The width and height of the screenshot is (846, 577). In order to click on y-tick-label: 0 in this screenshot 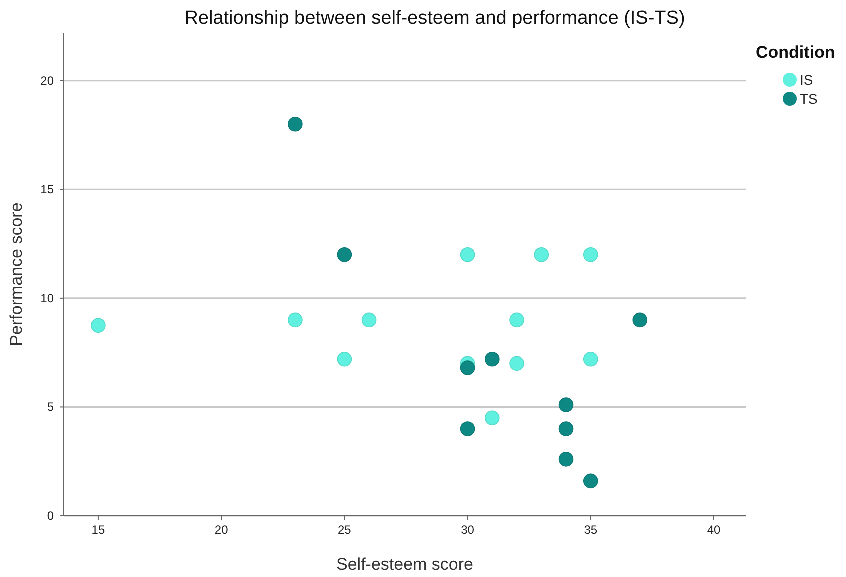, I will do `click(50, 516)`.